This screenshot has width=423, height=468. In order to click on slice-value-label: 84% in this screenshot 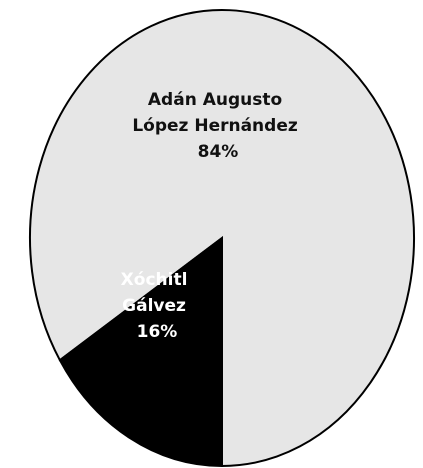, I will do `click(218, 152)`.